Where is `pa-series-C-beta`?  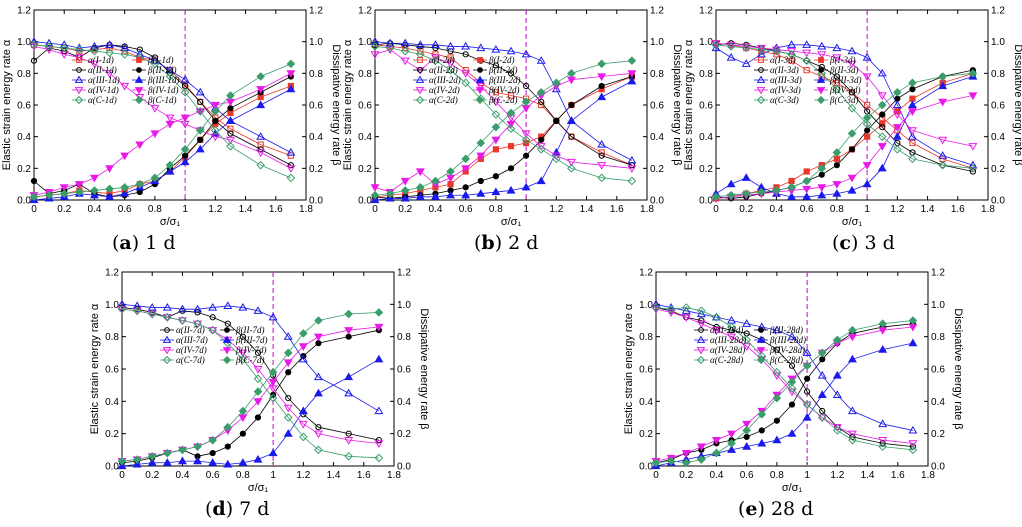
pa-series-C-beta is located at coordinates (162, 130).